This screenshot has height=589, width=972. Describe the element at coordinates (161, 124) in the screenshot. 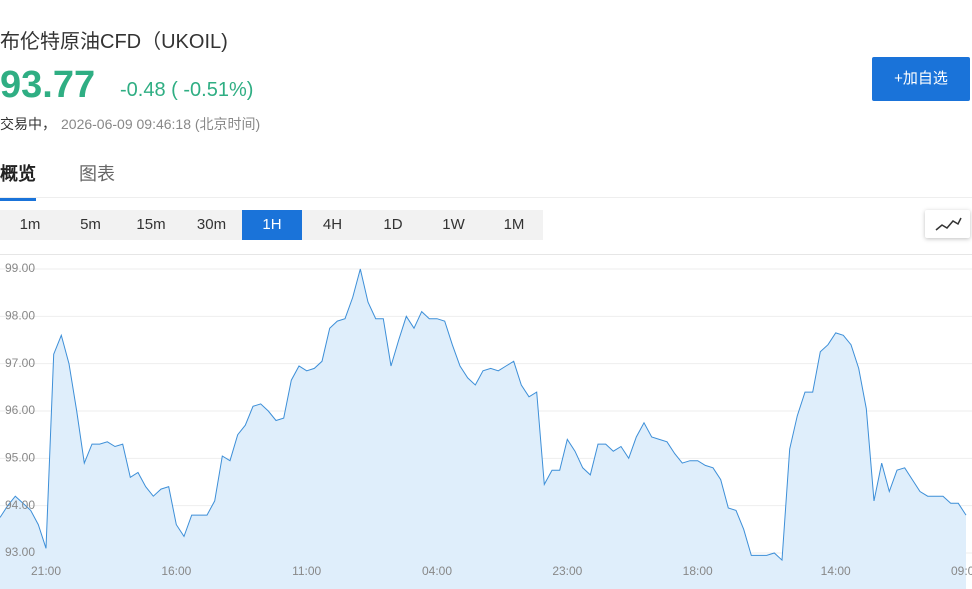

I see `timestamp: 2026-06-09 09:46:18 (北京时间)` at that location.